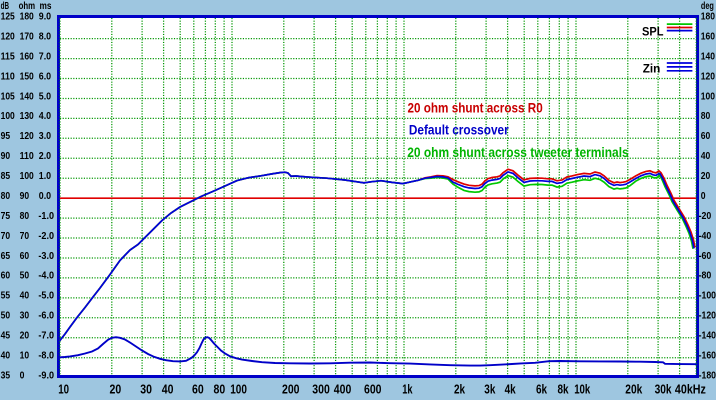 The height and width of the screenshot is (400, 716). What do you see at coordinates (291, 389) in the screenshot?
I see `svg-text: 200` at bounding box center [291, 389].